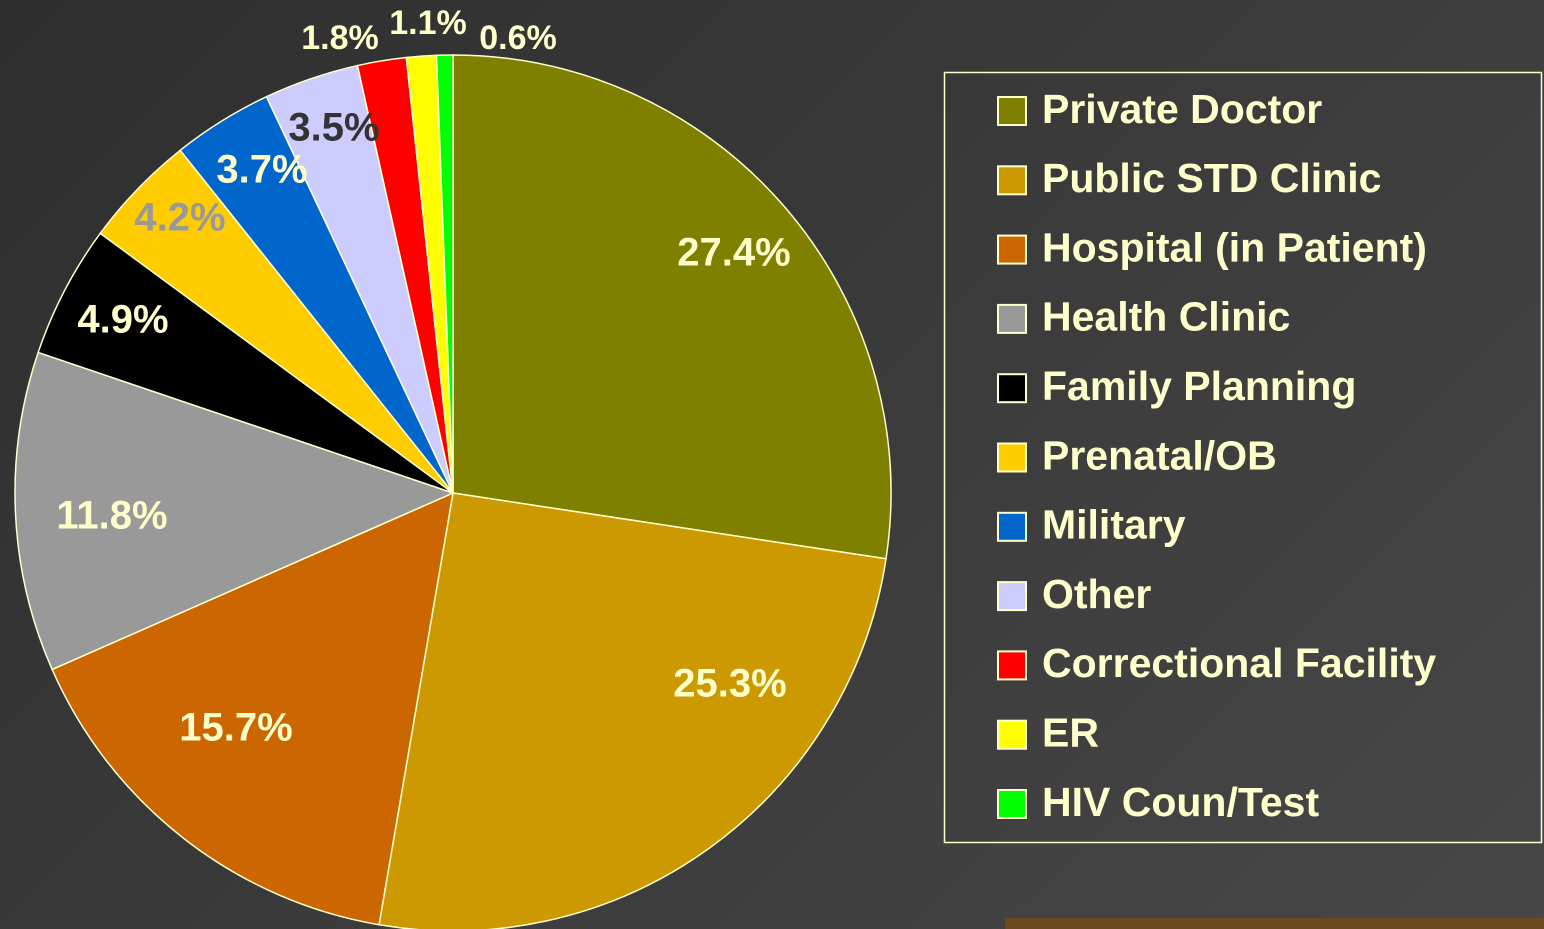  What do you see at coordinates (1234, 247) in the screenshot?
I see `legend-label: Hospital (in Patient)` at bounding box center [1234, 247].